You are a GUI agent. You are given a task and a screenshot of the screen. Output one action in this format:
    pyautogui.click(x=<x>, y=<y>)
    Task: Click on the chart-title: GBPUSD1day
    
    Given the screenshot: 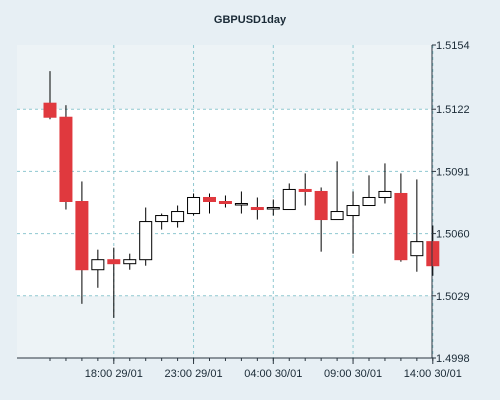 What is the action you would take?
    pyautogui.click(x=250, y=20)
    